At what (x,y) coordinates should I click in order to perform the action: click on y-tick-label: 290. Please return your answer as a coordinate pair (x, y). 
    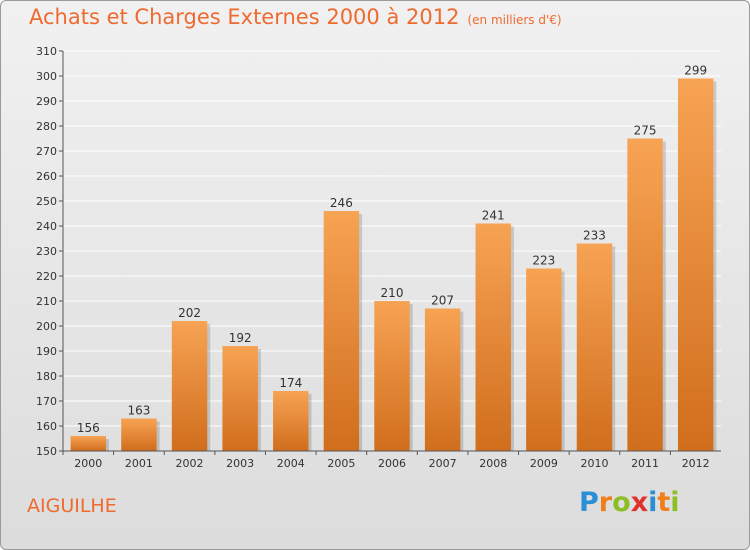
    Looking at the image, I should click on (46, 101).